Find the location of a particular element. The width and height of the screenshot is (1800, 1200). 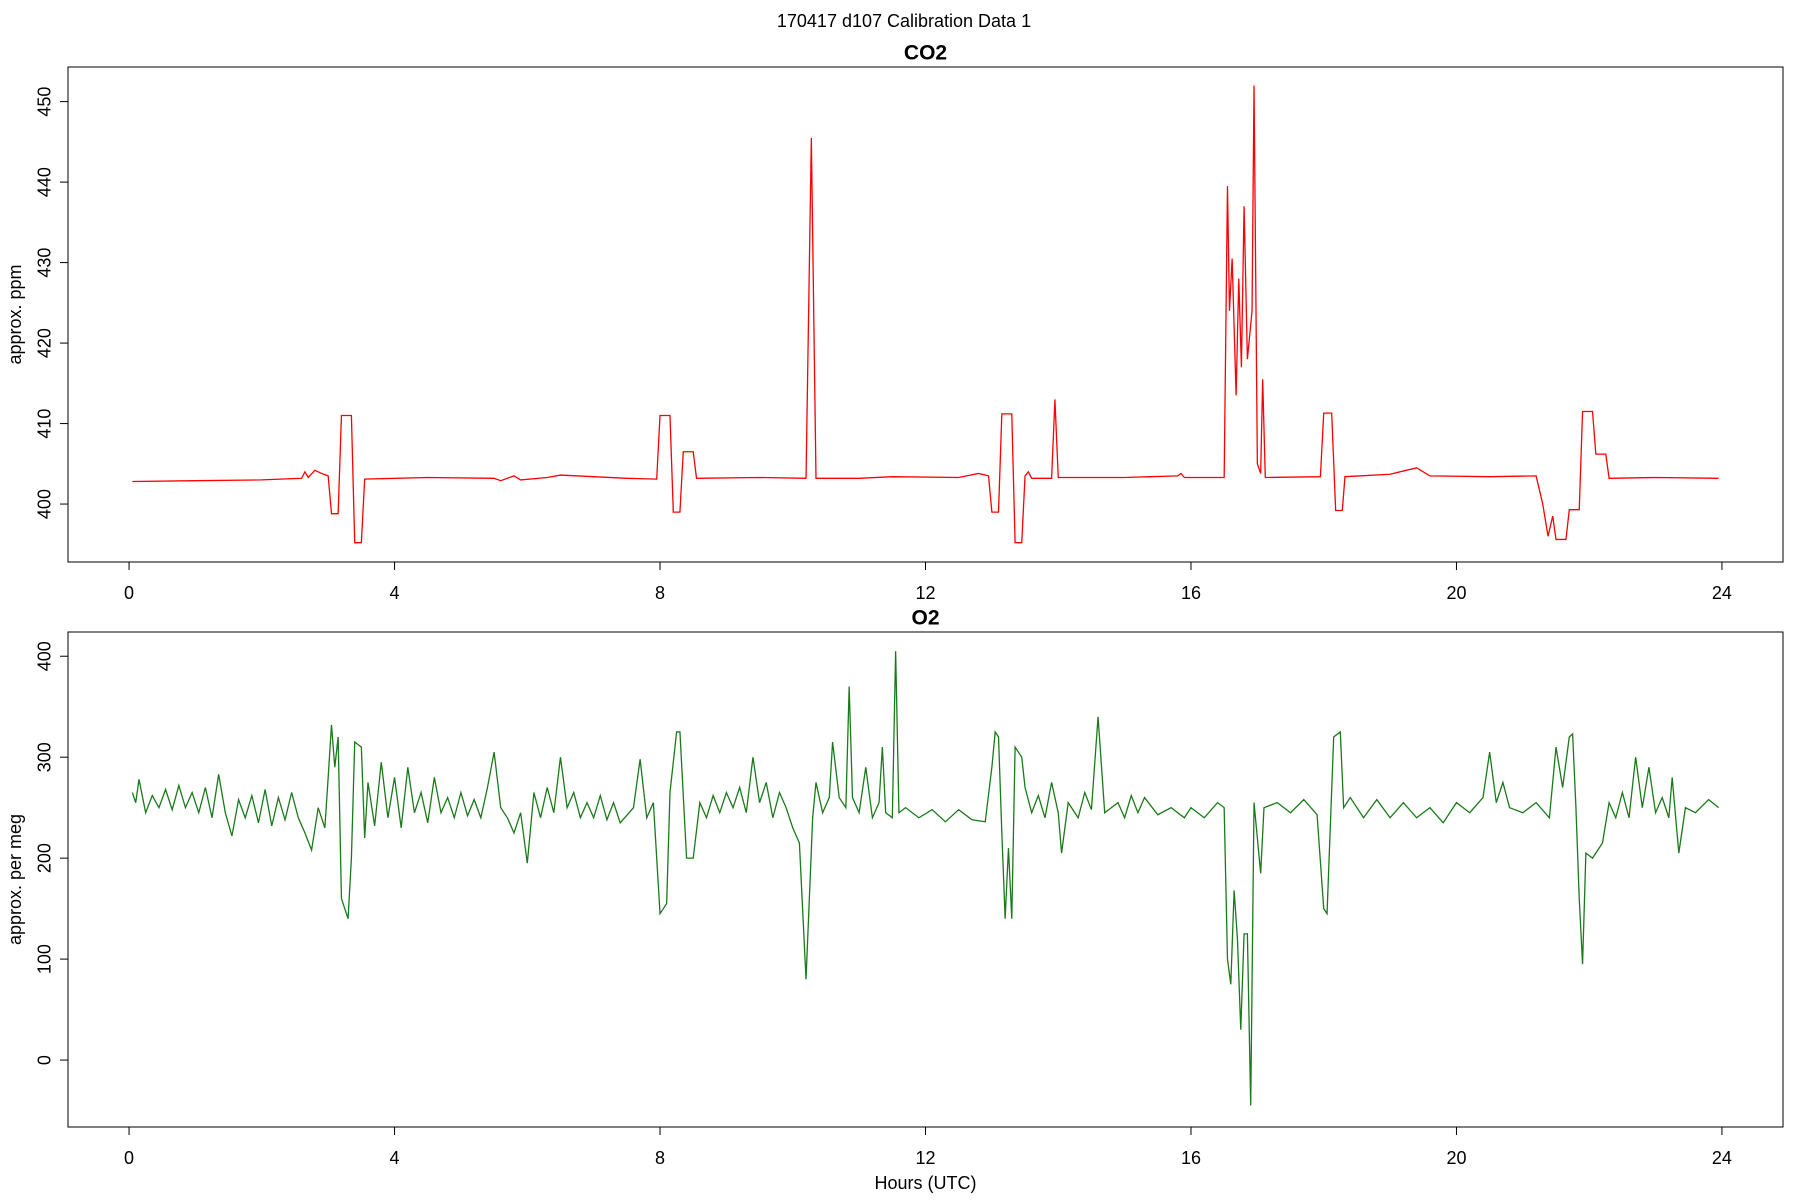

y-tick-label: 300 is located at coordinates (45, 757).